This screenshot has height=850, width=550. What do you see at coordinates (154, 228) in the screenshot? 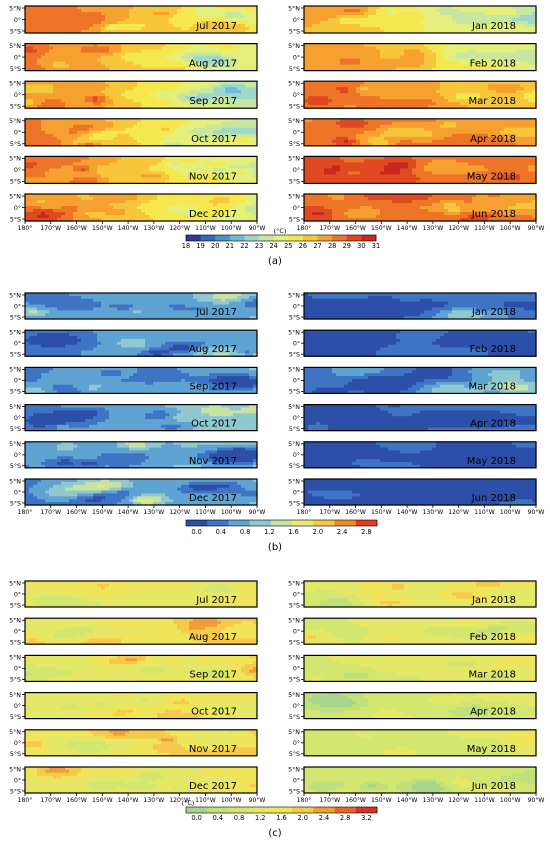
I see `lon-tick-label: 130°W` at bounding box center [154, 228].